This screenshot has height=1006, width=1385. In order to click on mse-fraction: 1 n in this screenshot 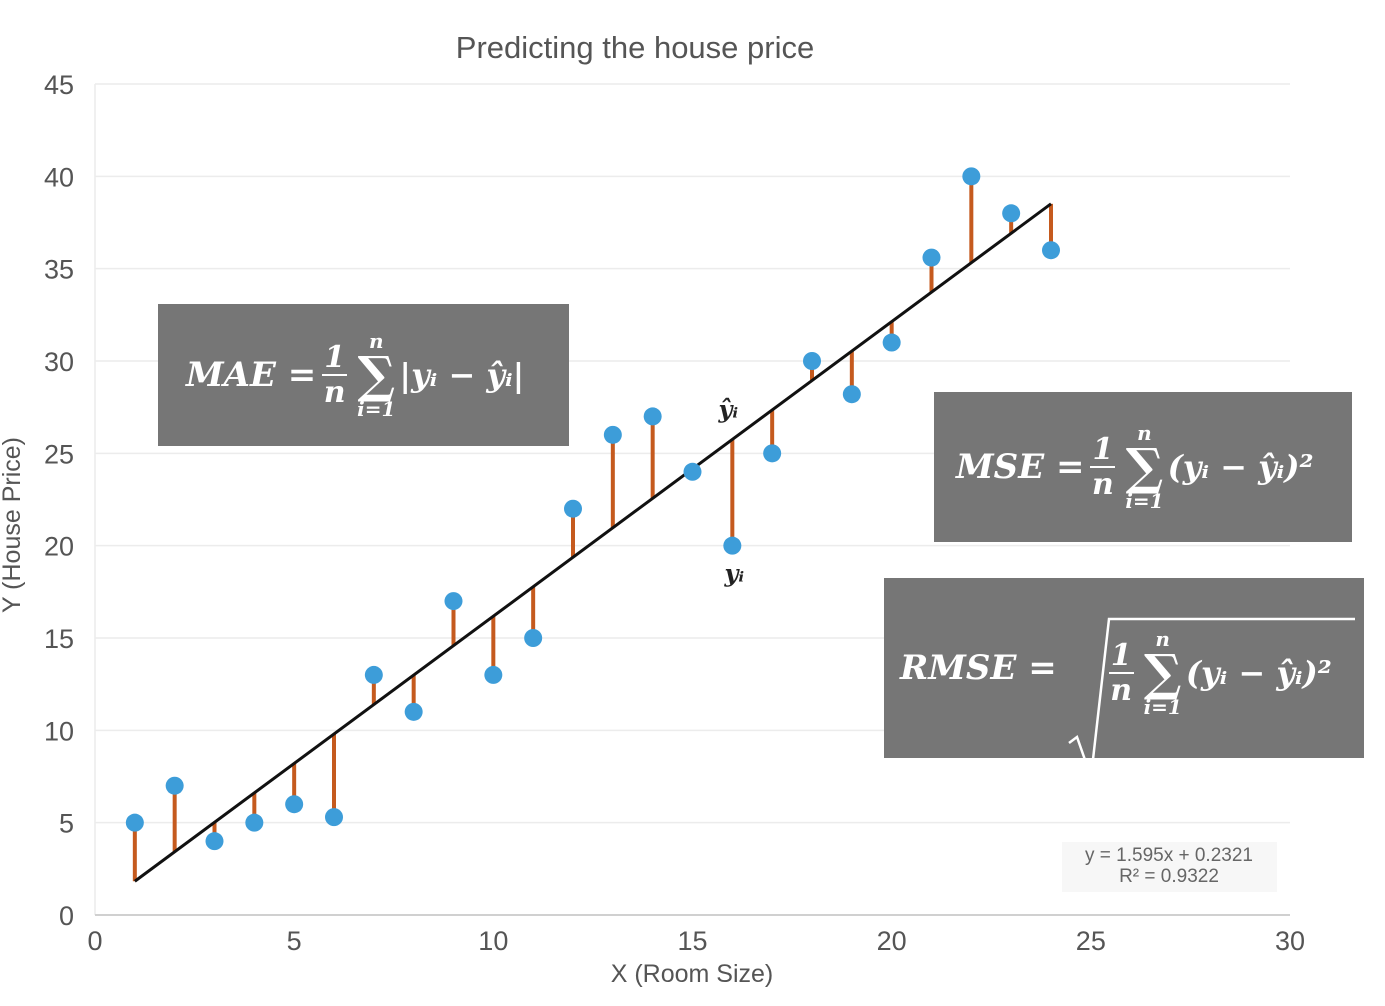, I will do `click(1103, 467)`.